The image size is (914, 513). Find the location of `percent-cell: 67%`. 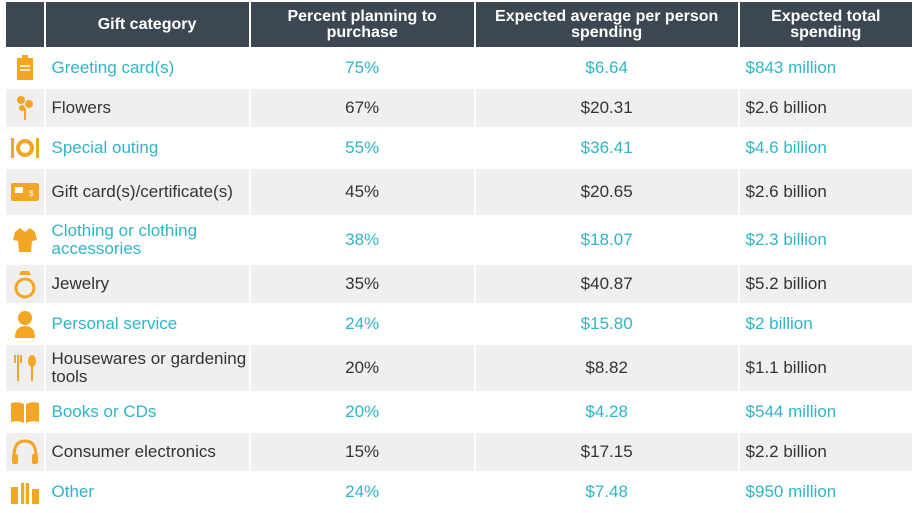

percent-cell: 67% is located at coordinates (362, 108).